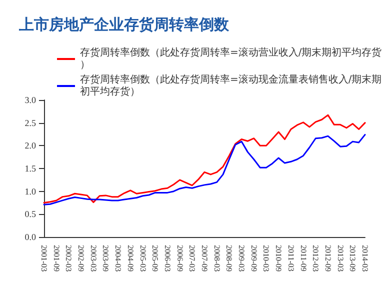 This screenshot has width=391, height=295. What do you see at coordinates (118, 258) in the screenshot?
I see `x-tick-label: 2004-03` at bounding box center [118, 258].